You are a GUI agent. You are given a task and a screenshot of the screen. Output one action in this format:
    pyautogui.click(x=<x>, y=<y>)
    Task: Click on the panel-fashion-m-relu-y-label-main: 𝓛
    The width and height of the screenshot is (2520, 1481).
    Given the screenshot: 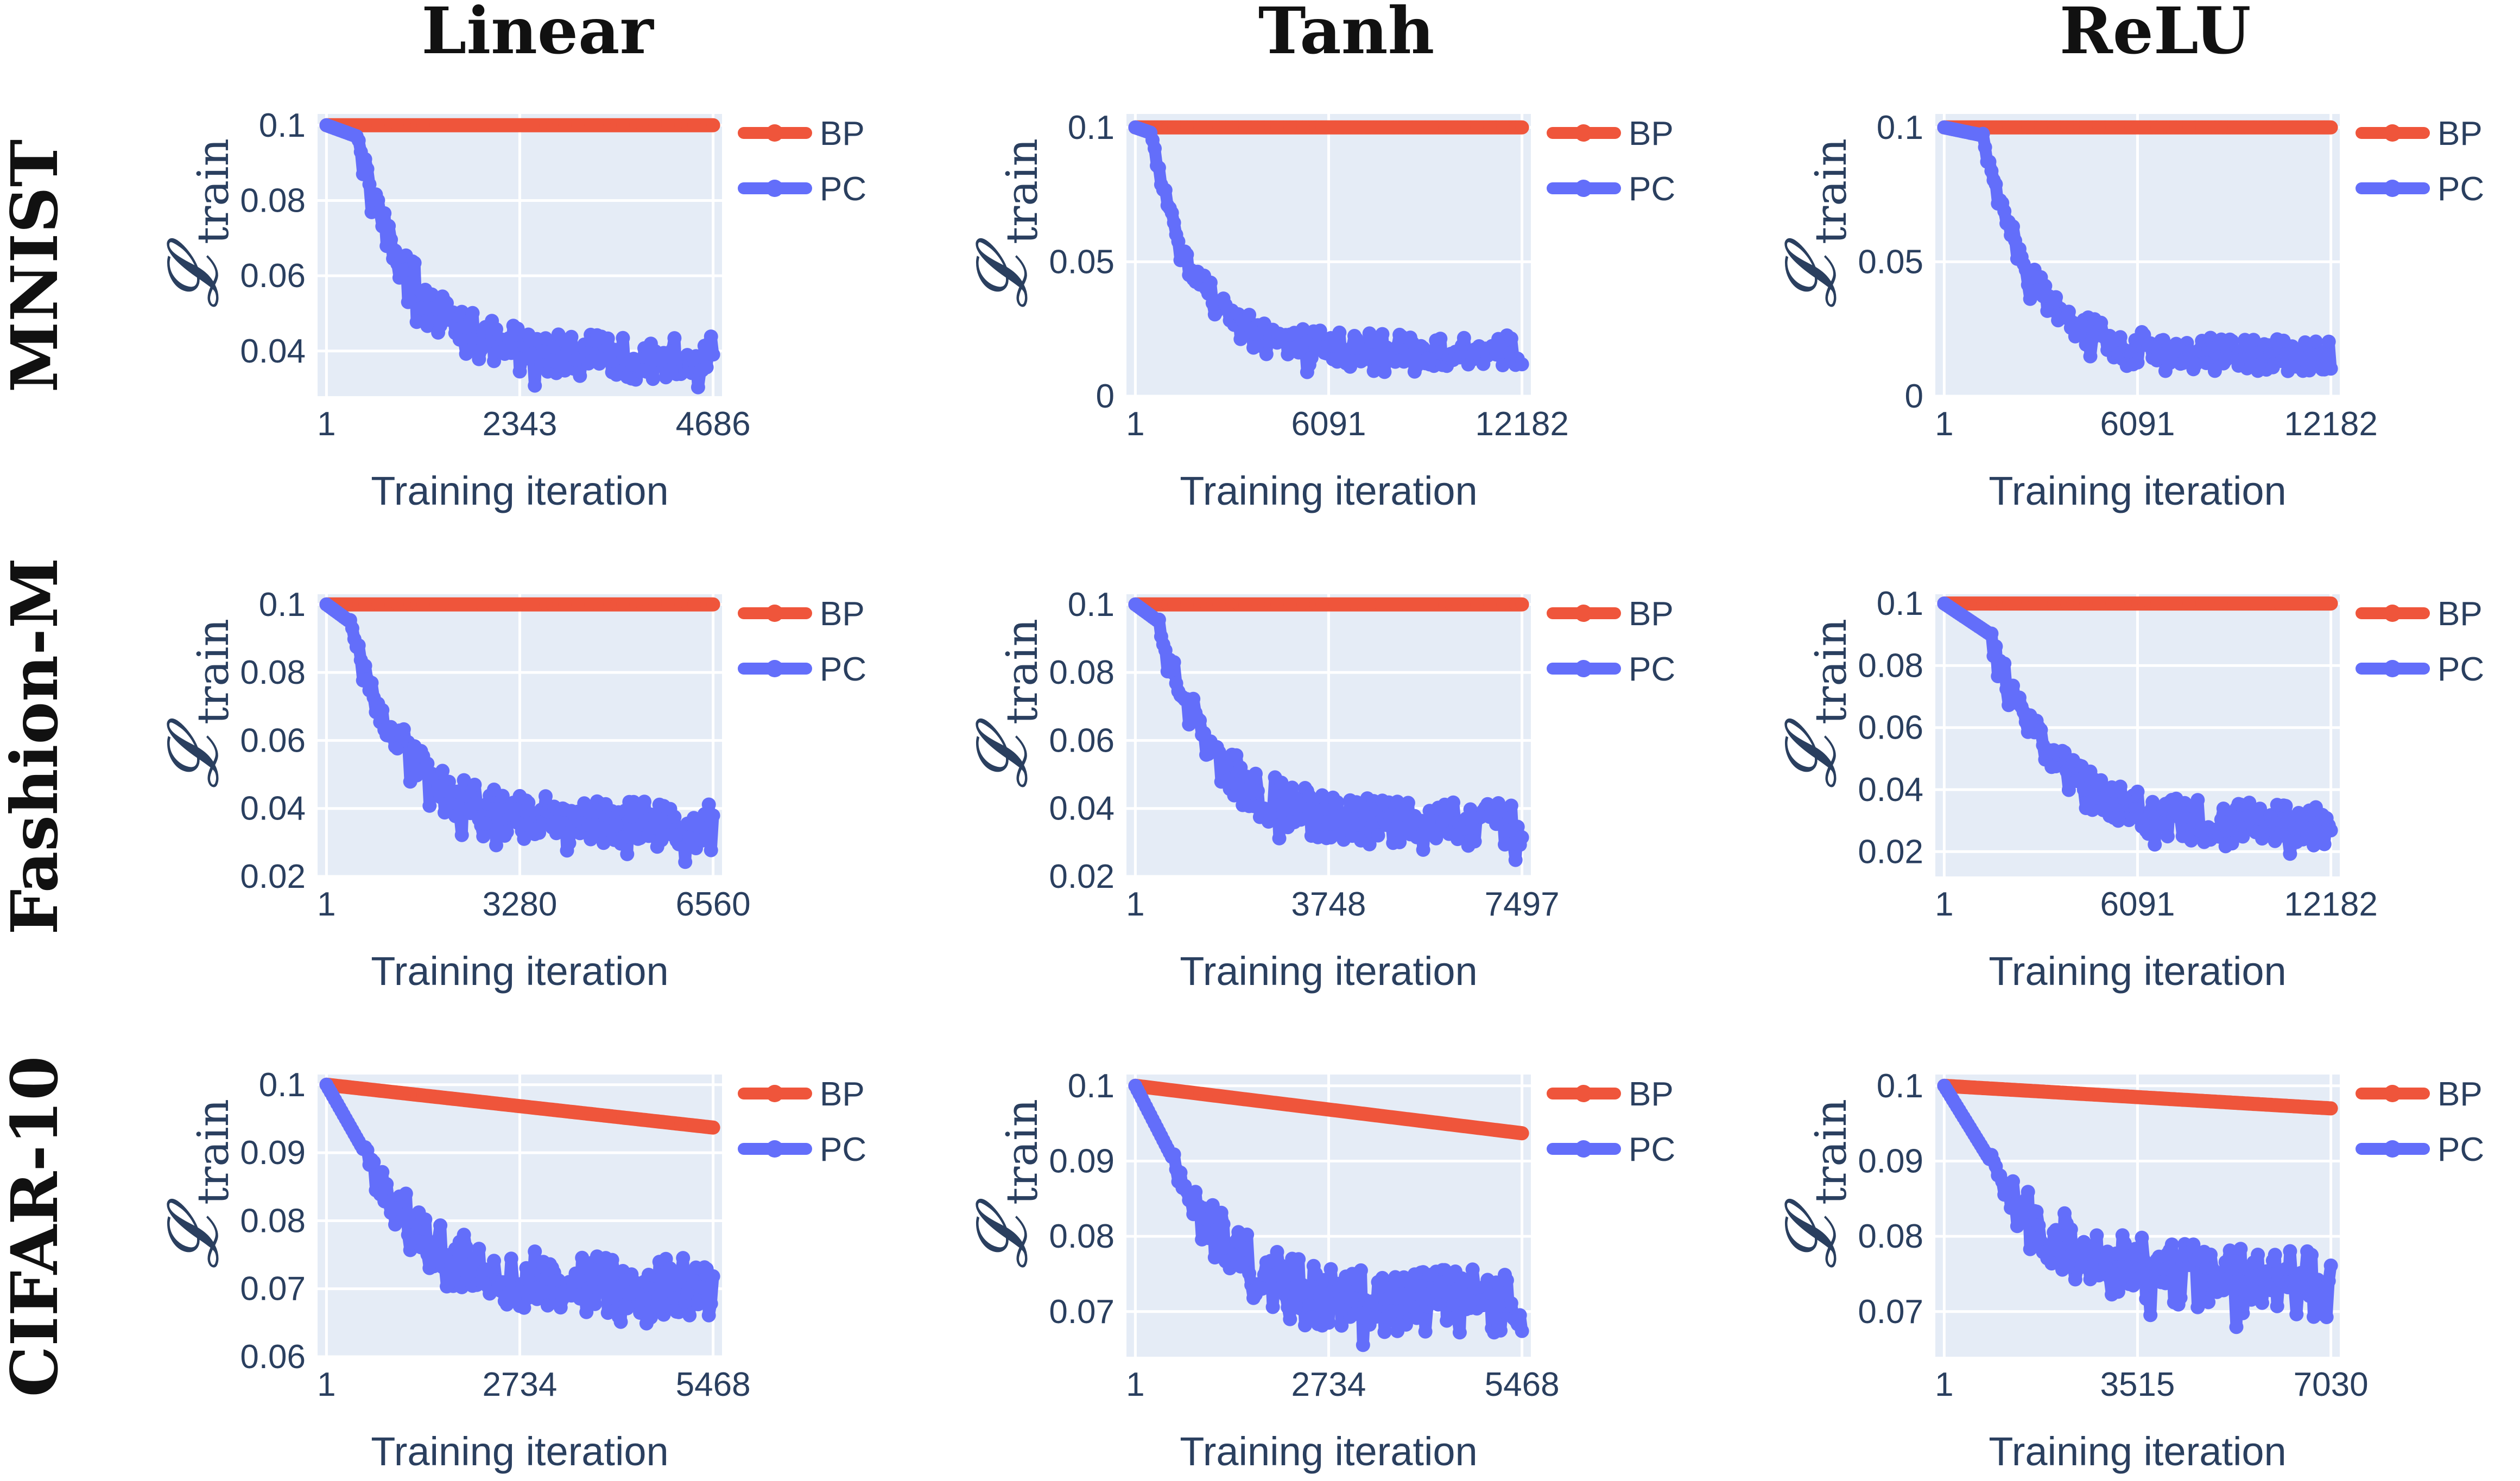 What is the action you would take?
    pyautogui.click(x=1810, y=752)
    